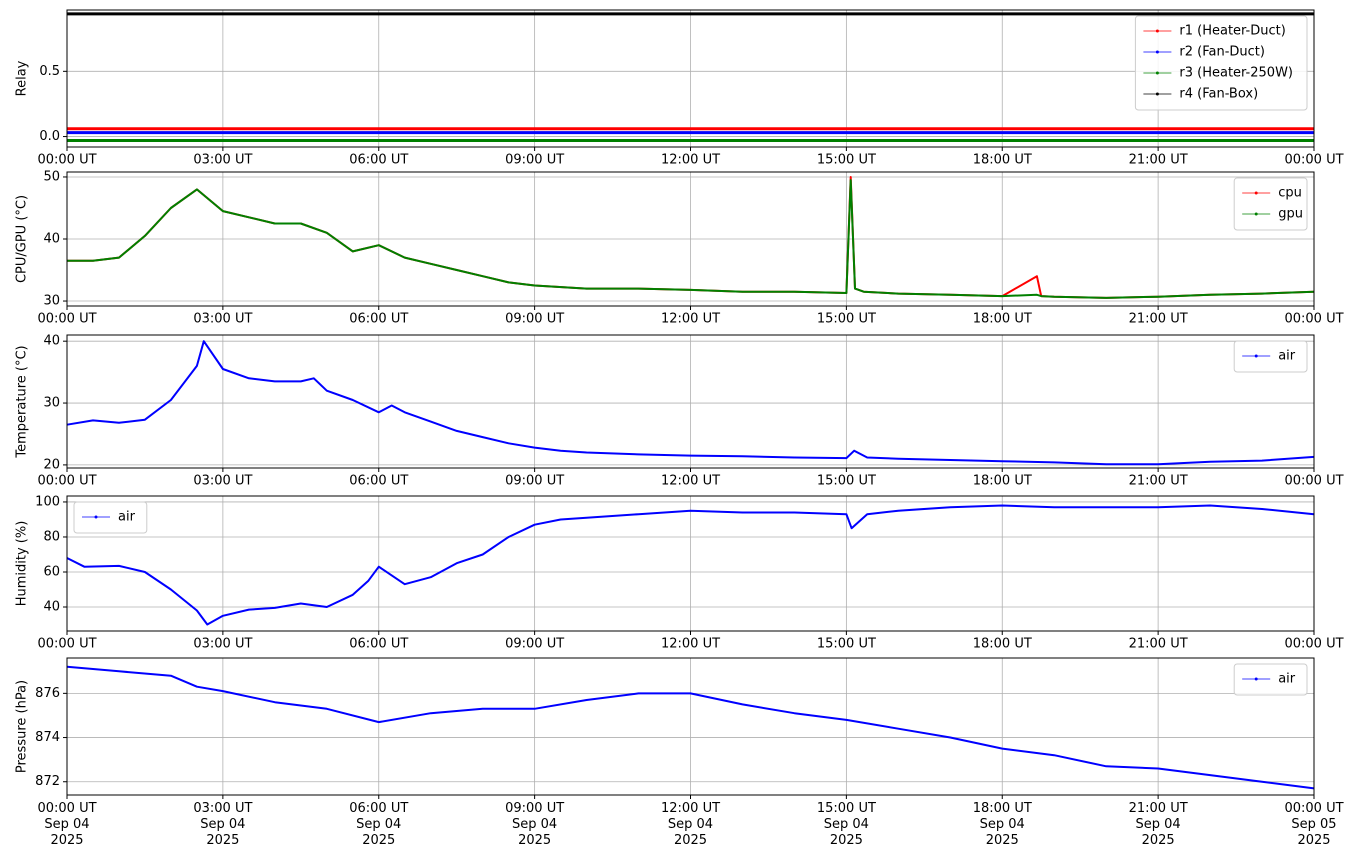  I want to click on y-tick-label: 50, so click(51, 176).